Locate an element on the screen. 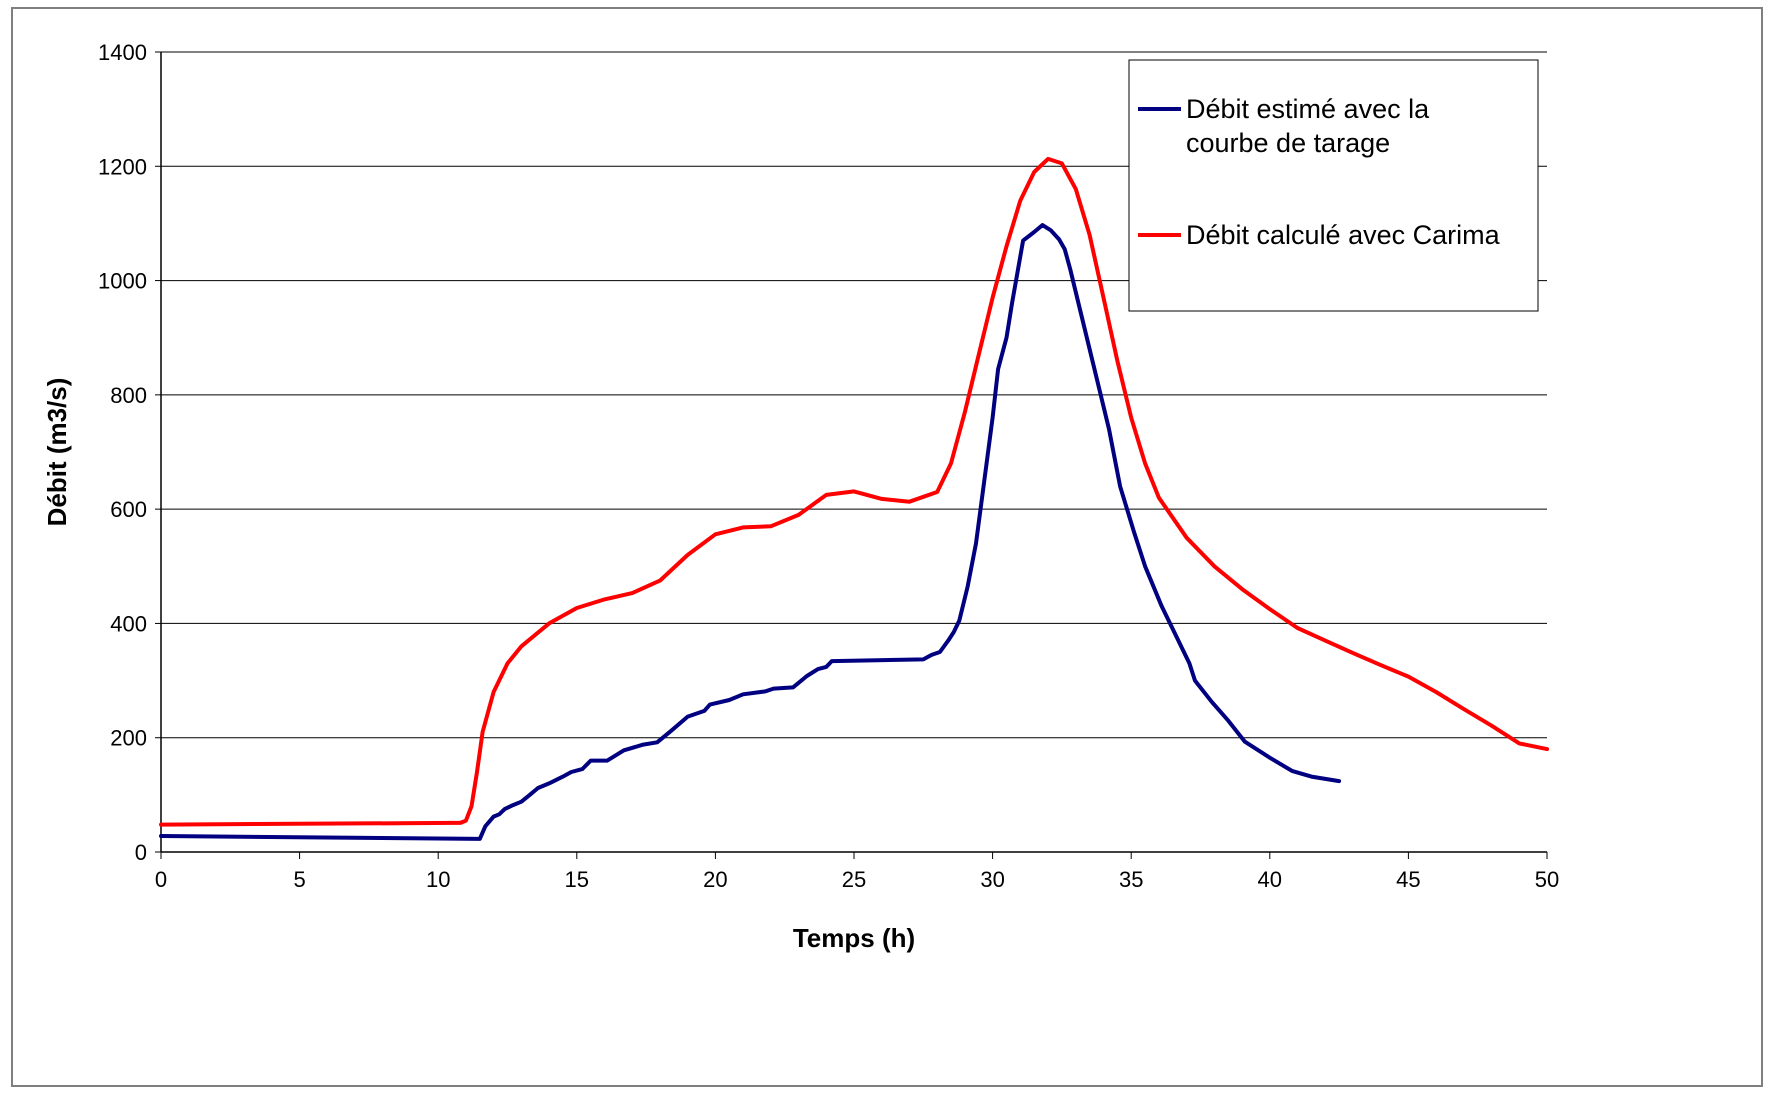 This screenshot has width=1765, height=1095. x-tick-label: 0 is located at coordinates (161, 879).